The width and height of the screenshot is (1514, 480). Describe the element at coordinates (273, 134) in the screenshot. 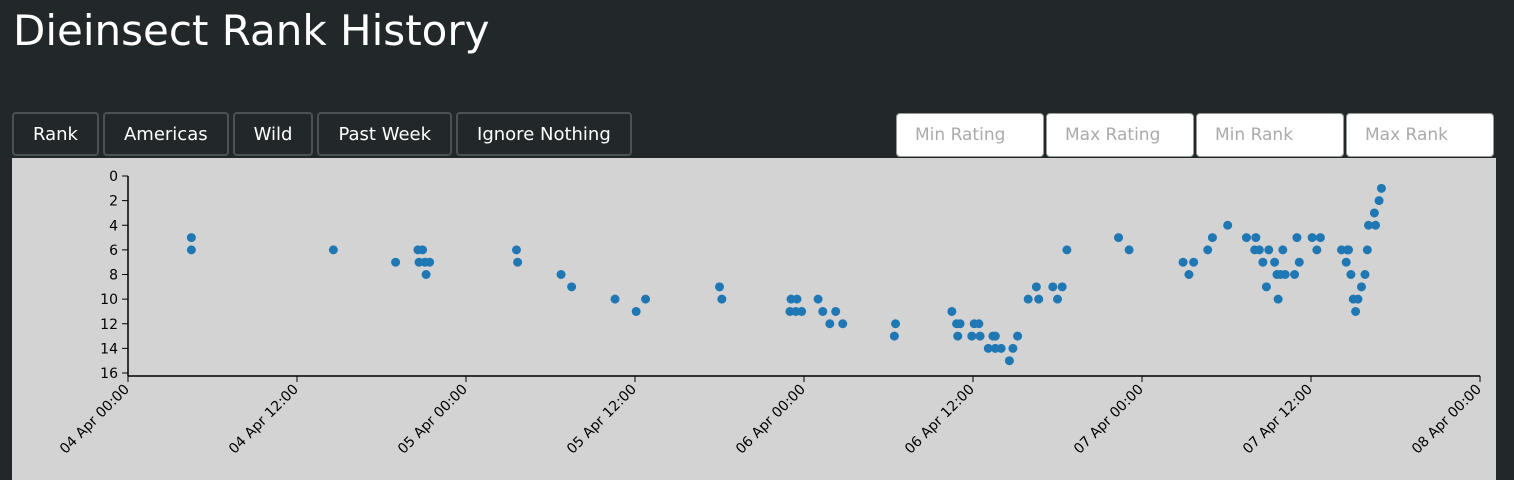

I see `mode-button: Wild` at that location.